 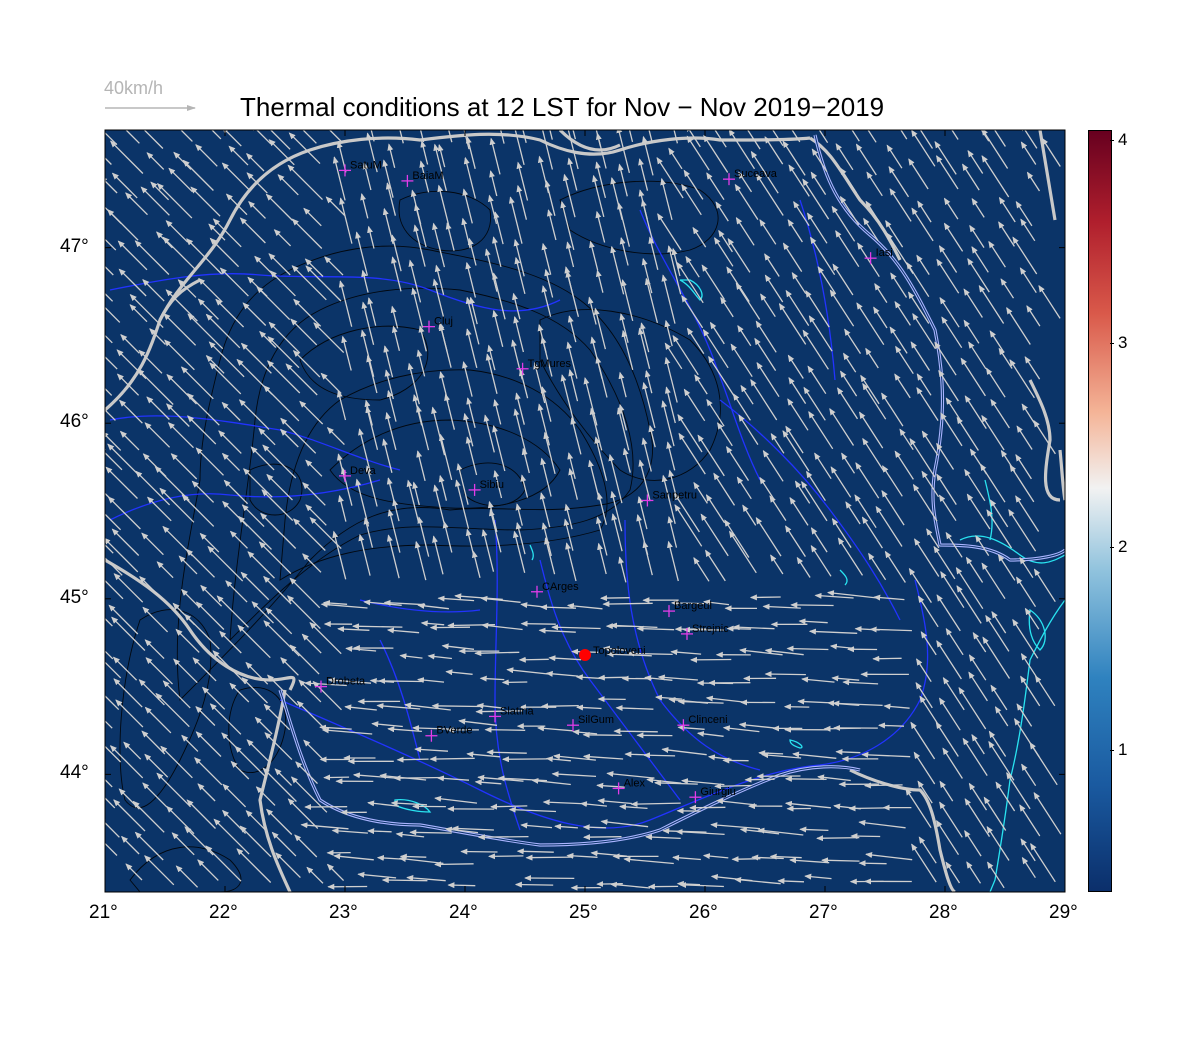 I want to click on station-marker: Deva, so click(x=358, y=473).